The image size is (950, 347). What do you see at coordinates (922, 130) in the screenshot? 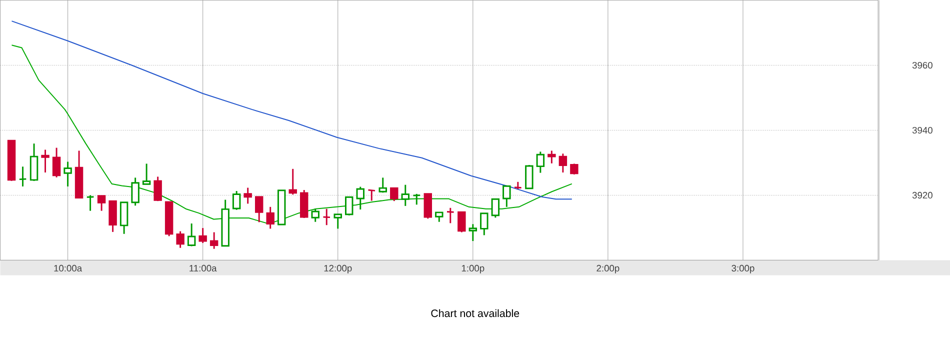
I see `y-tick-label: 3940` at bounding box center [922, 130].